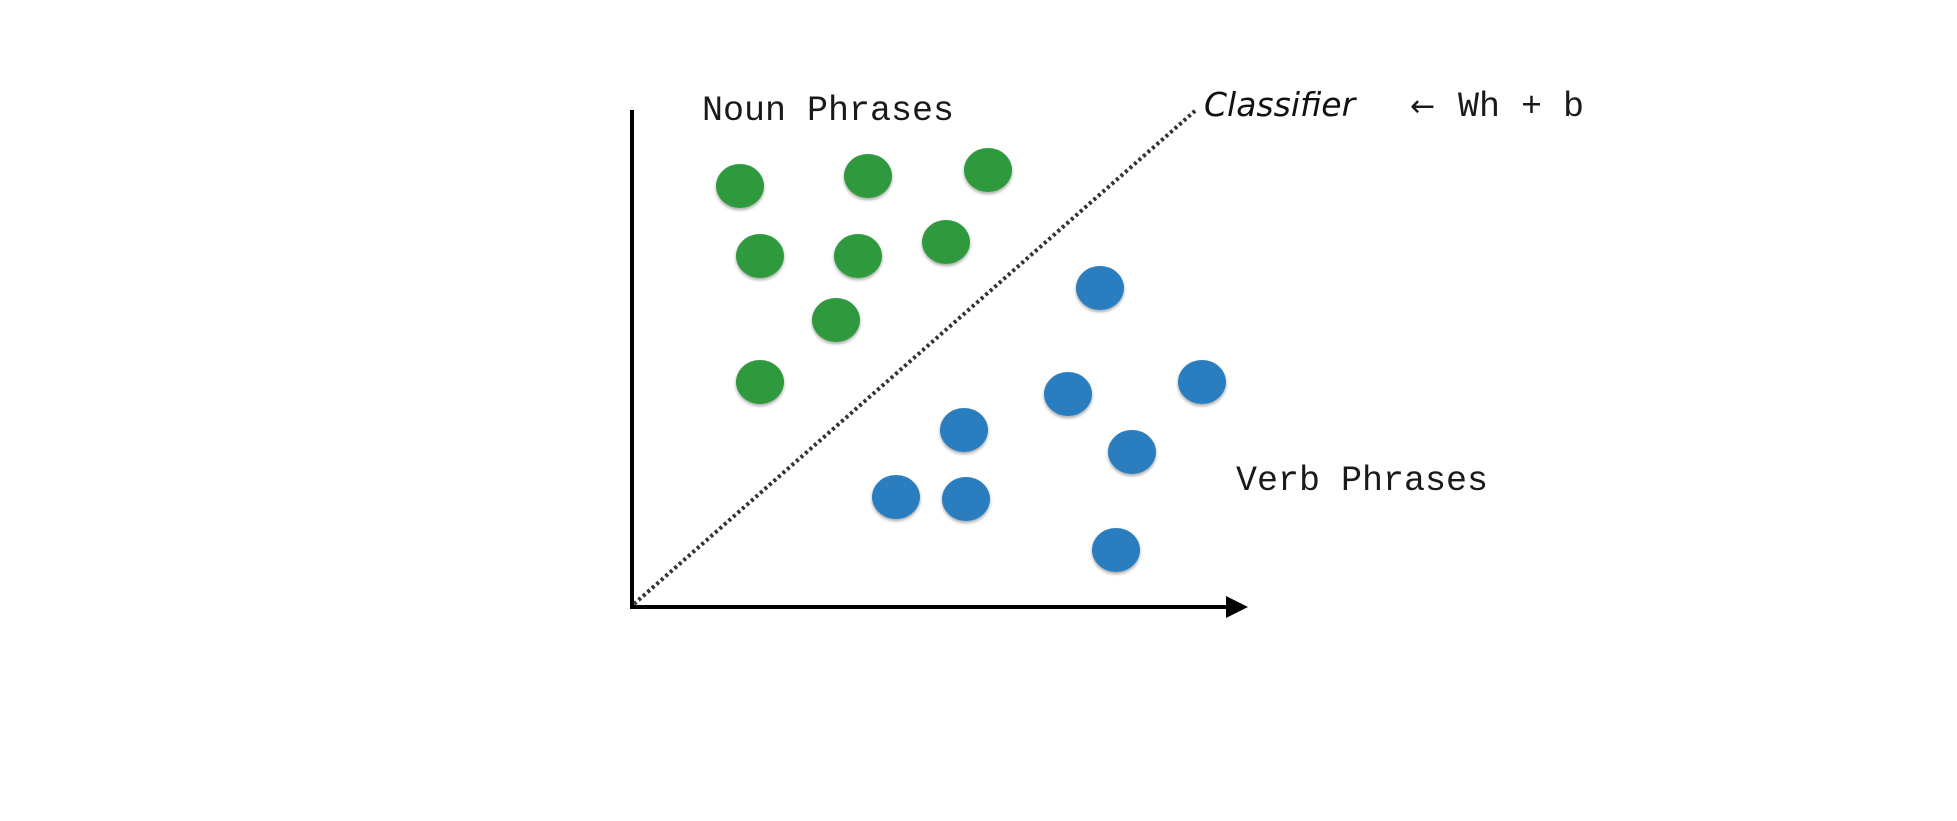 Image resolution: width=1957 pixels, height=821 pixels. Describe the element at coordinates (1281, 104) in the screenshot. I see `classifier-label: Classifier` at that location.